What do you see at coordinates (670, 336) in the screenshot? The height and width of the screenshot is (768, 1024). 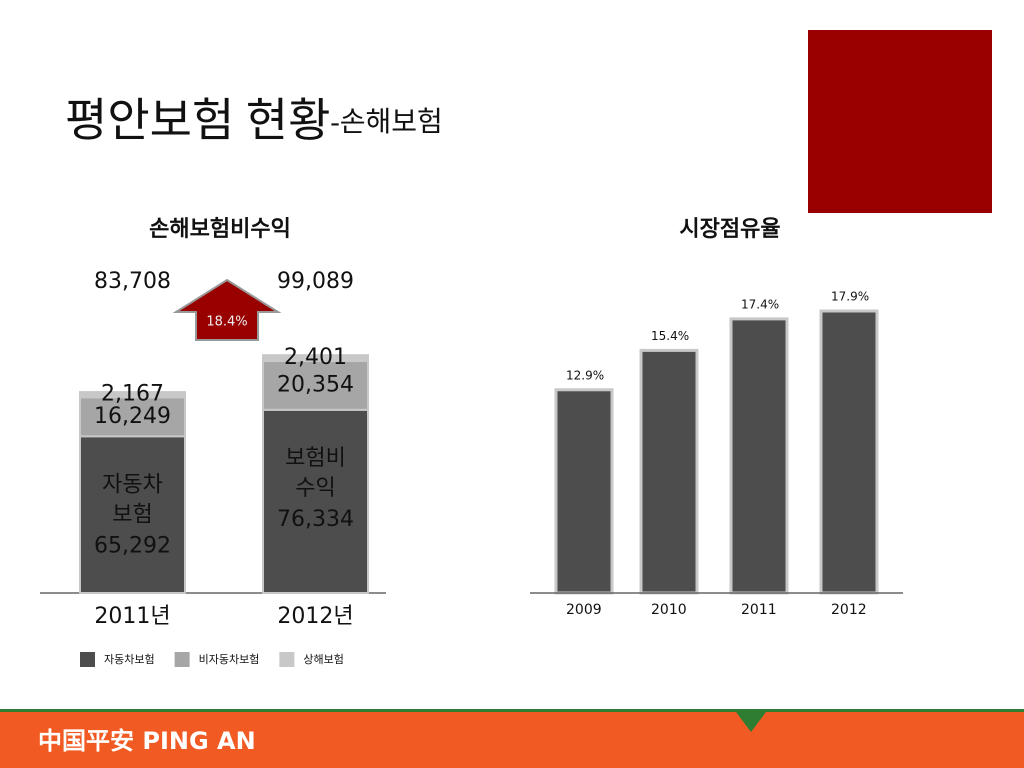 I see `data-label: 15.4%` at bounding box center [670, 336].